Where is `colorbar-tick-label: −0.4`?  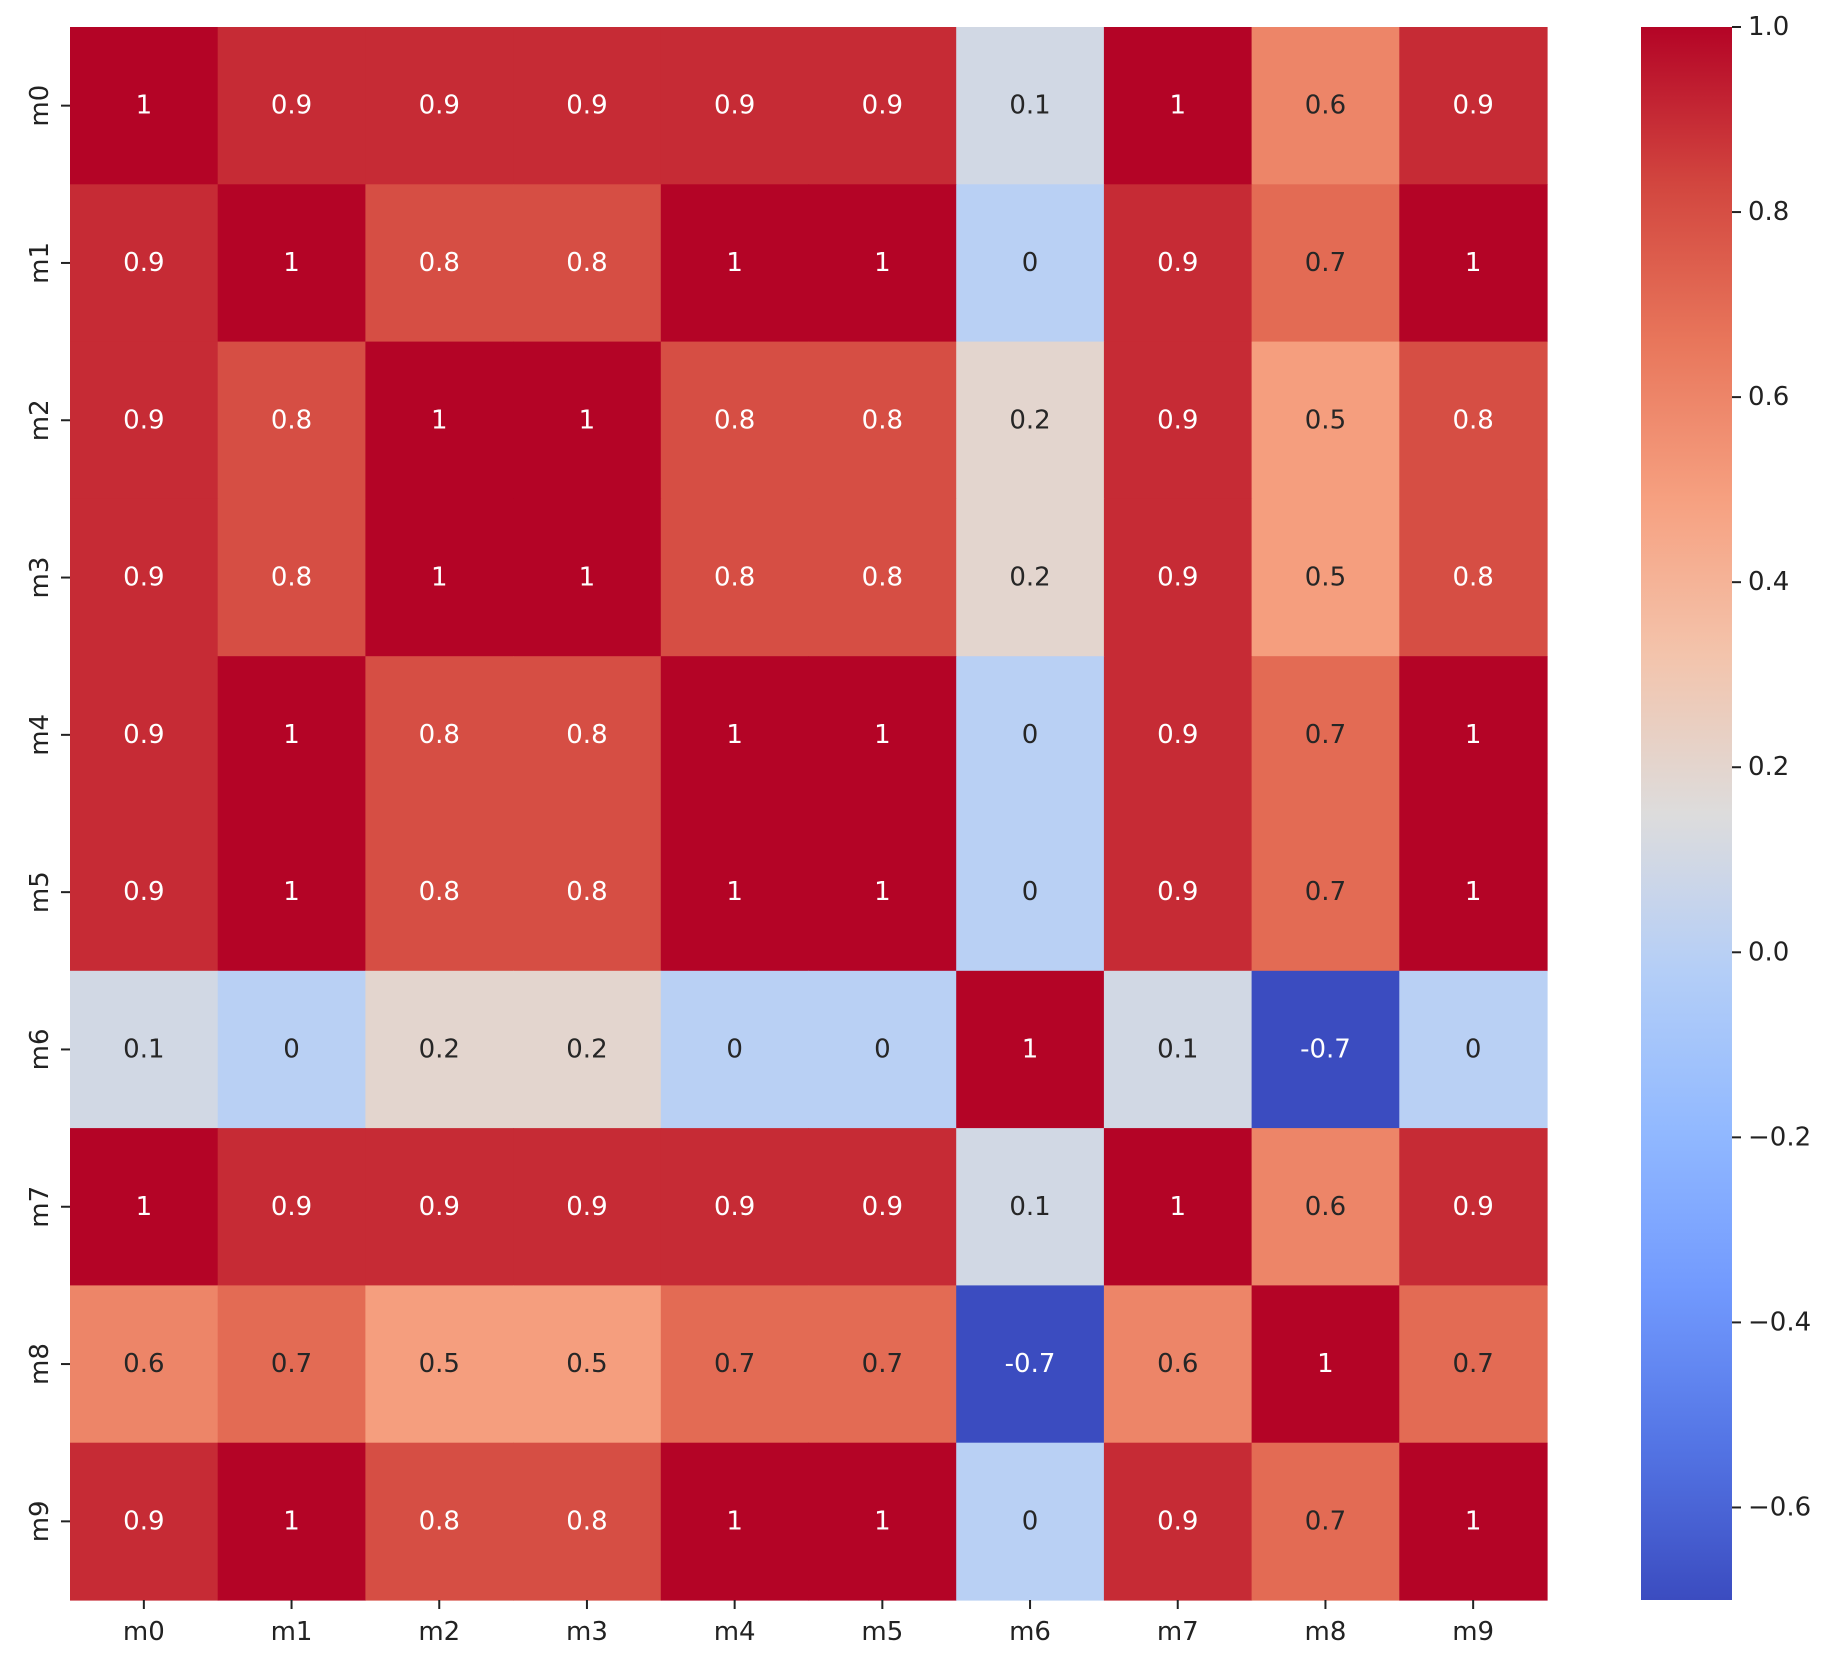
colorbar-tick-label: −0.4 is located at coordinates (1779, 1322).